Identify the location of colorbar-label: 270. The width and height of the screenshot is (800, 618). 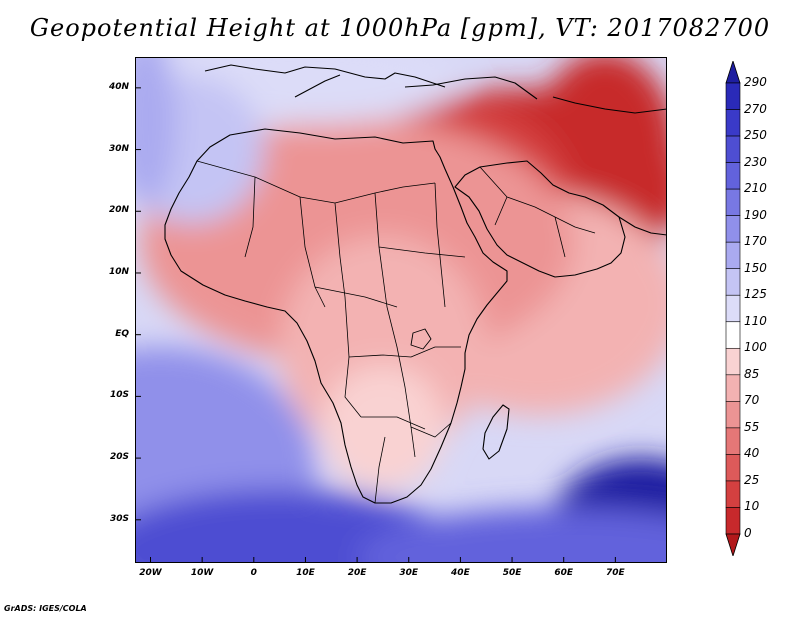
(755, 108).